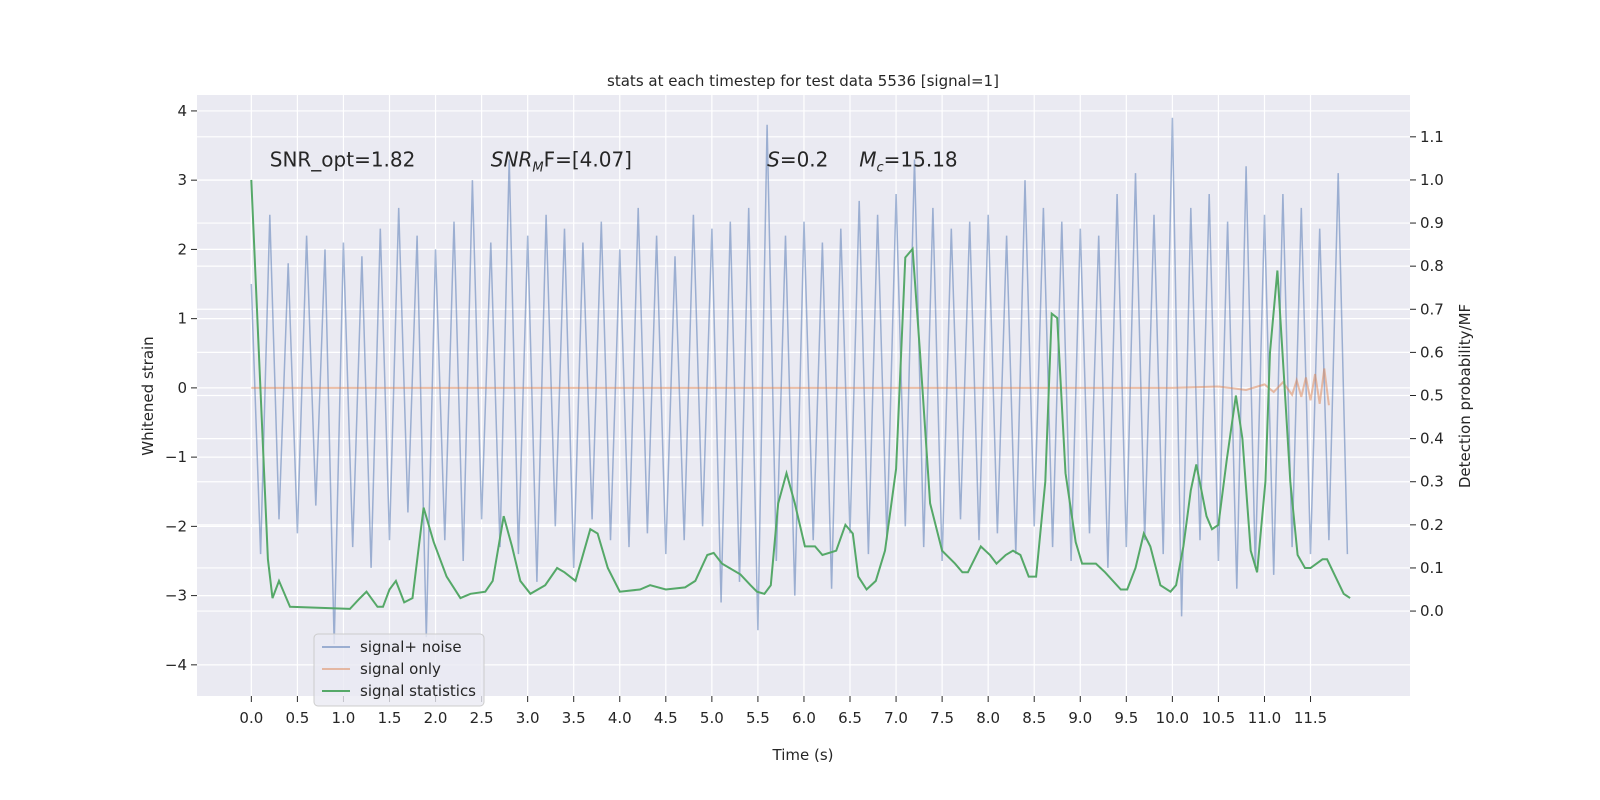  I want to click on annotation: SNR_opt=1.82, so click(343, 159).